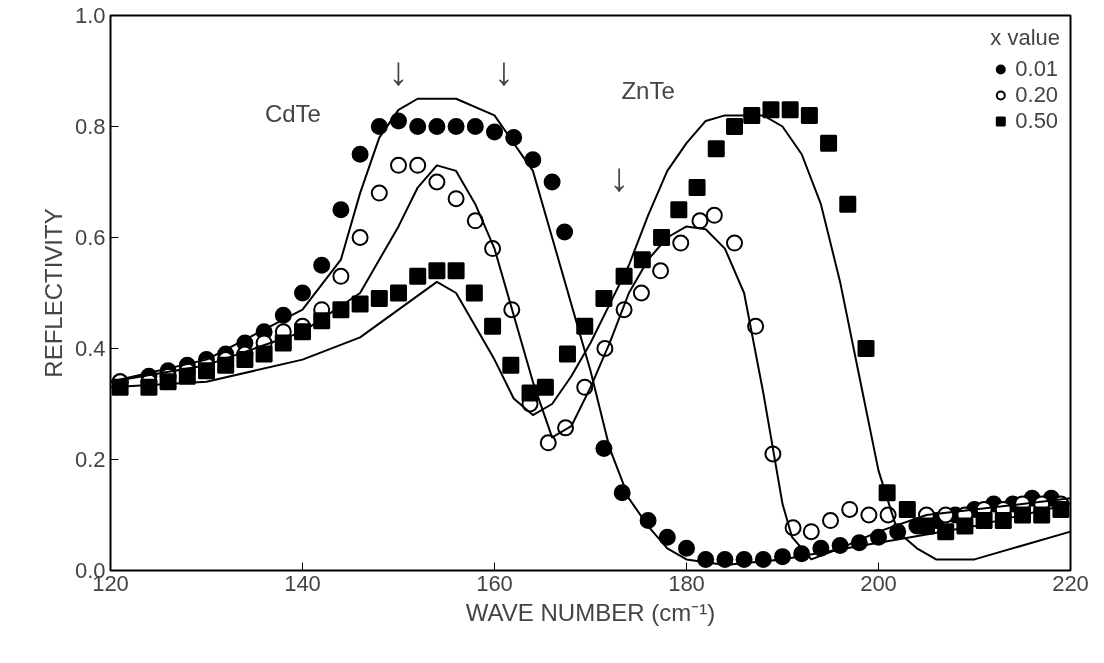 The image size is (1104, 663). Describe the element at coordinates (686, 583) in the screenshot. I see `x-tick-label: 180` at that location.